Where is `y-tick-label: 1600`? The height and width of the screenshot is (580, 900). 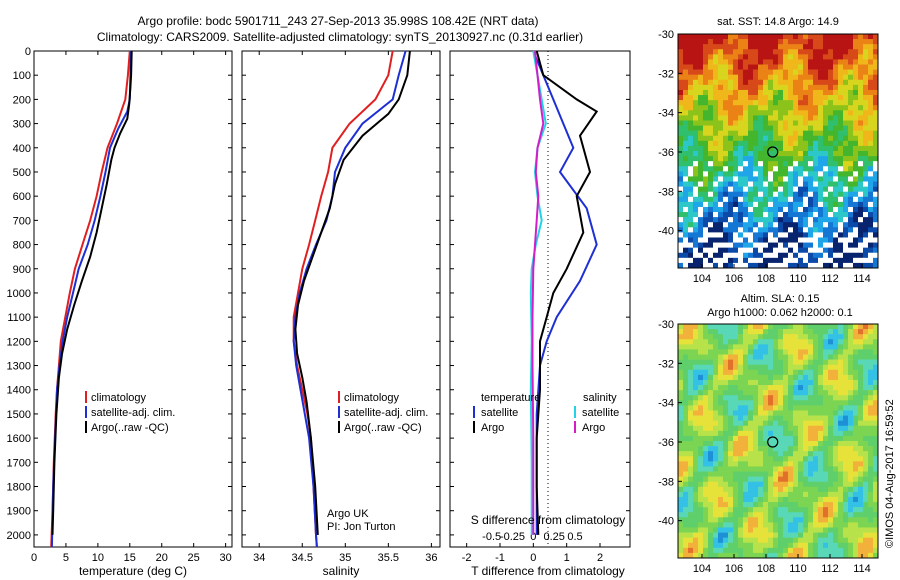
y-tick-label: 1600 is located at coordinates (19, 439).